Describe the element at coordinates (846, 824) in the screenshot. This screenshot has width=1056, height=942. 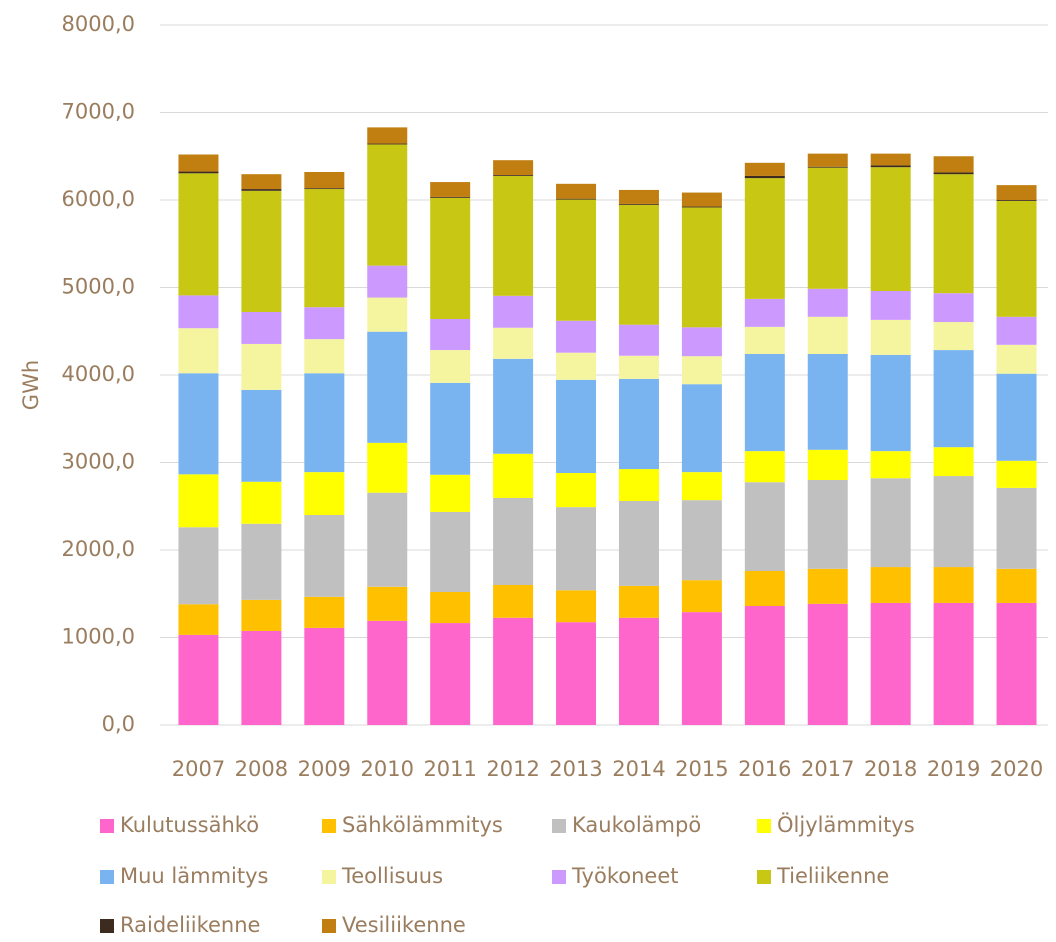
I see `legend-label: Öljylämmitys` at that location.